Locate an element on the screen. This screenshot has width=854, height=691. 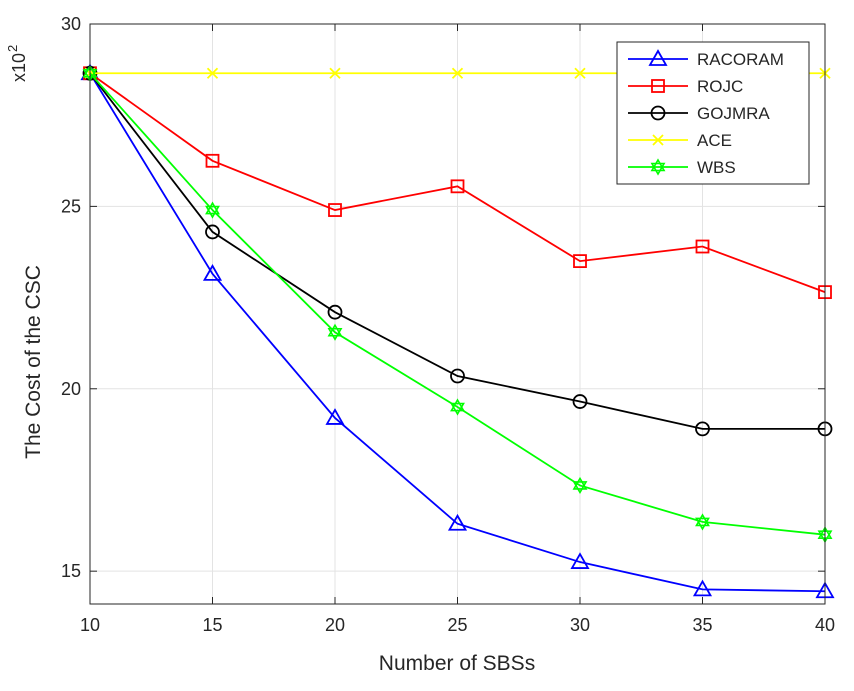
y-multiplier-exponent: 2 is located at coordinates (12, 48).